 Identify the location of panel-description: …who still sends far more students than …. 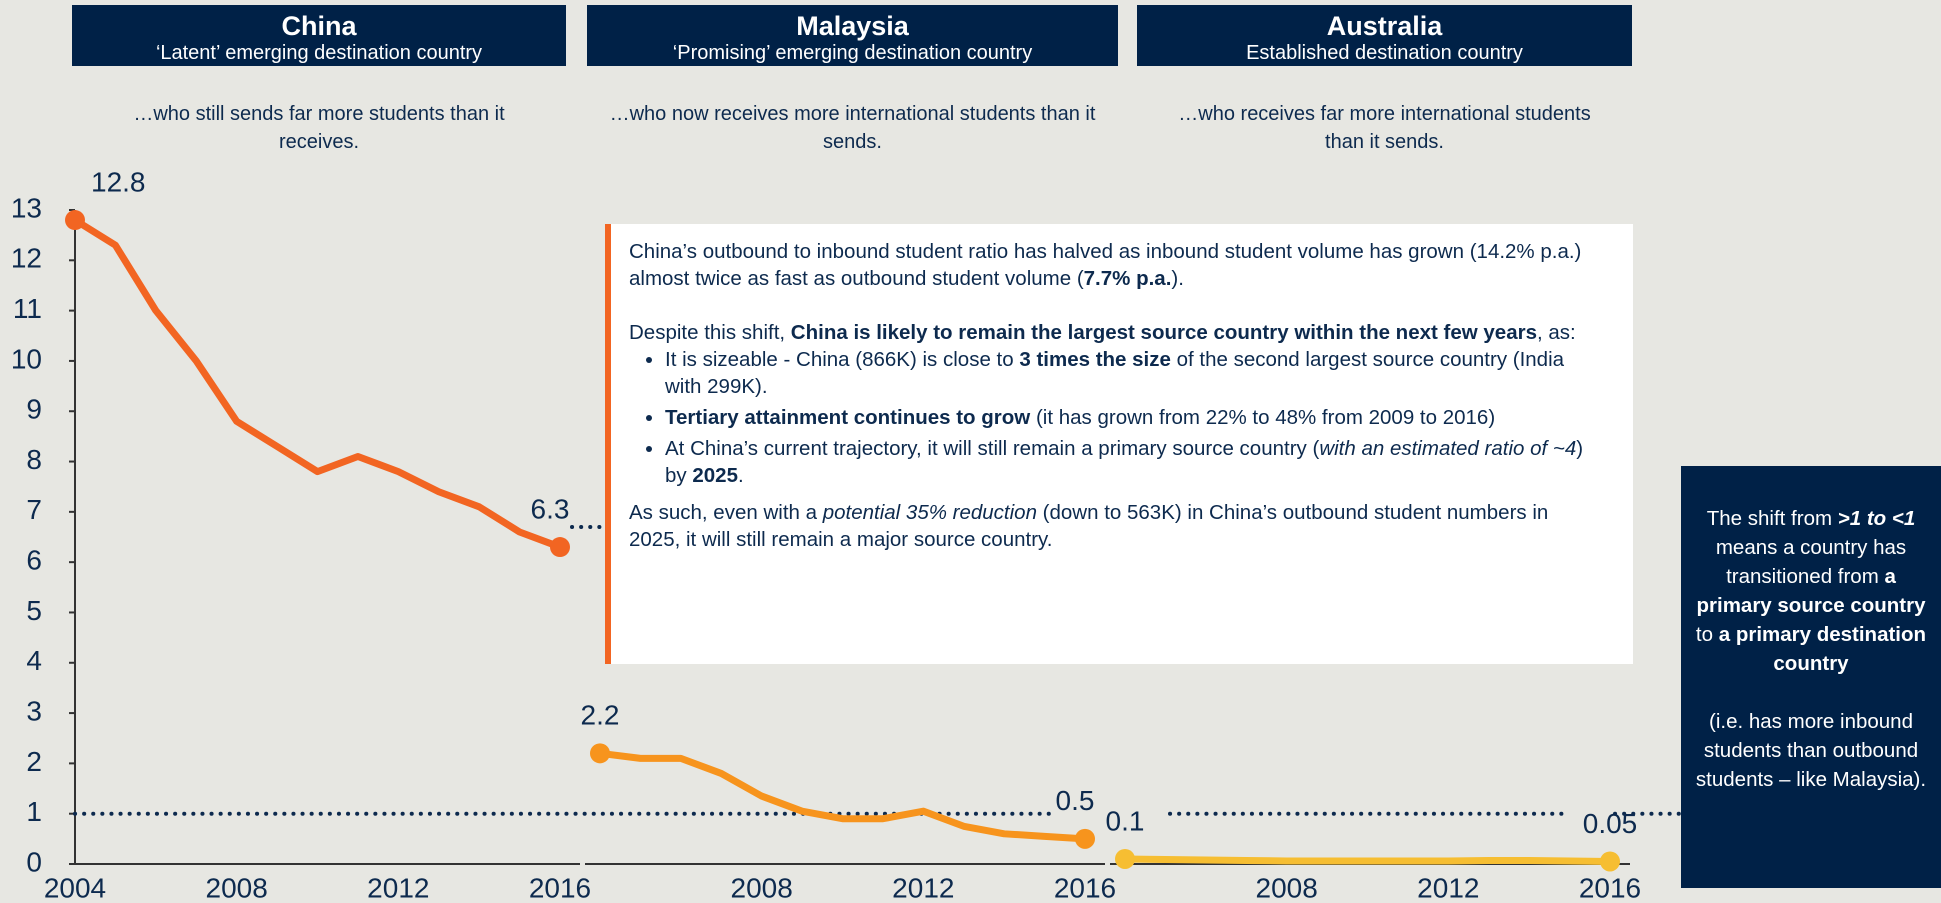
(319, 128).